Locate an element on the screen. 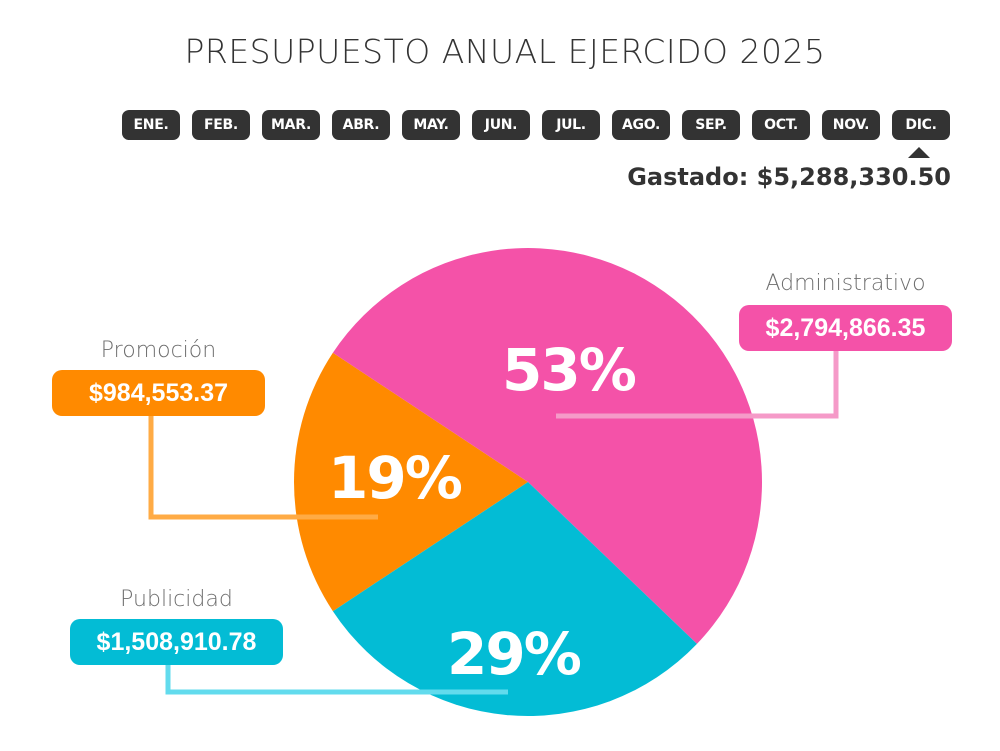 The width and height of the screenshot is (1000, 751). leader-line-publicidad is located at coordinates (336, 680).